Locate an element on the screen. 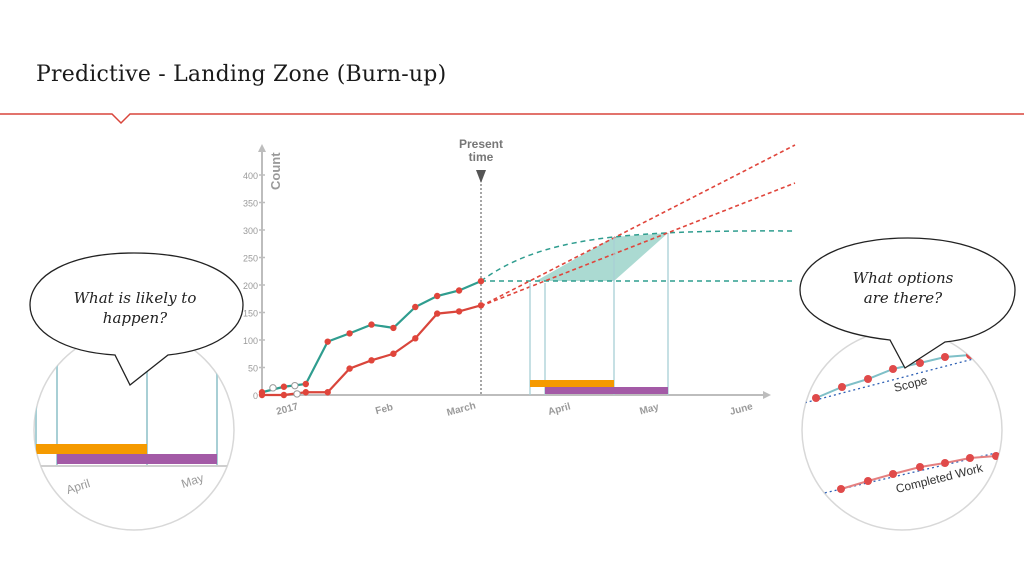  x-tick-label: May is located at coordinates (650, 410).